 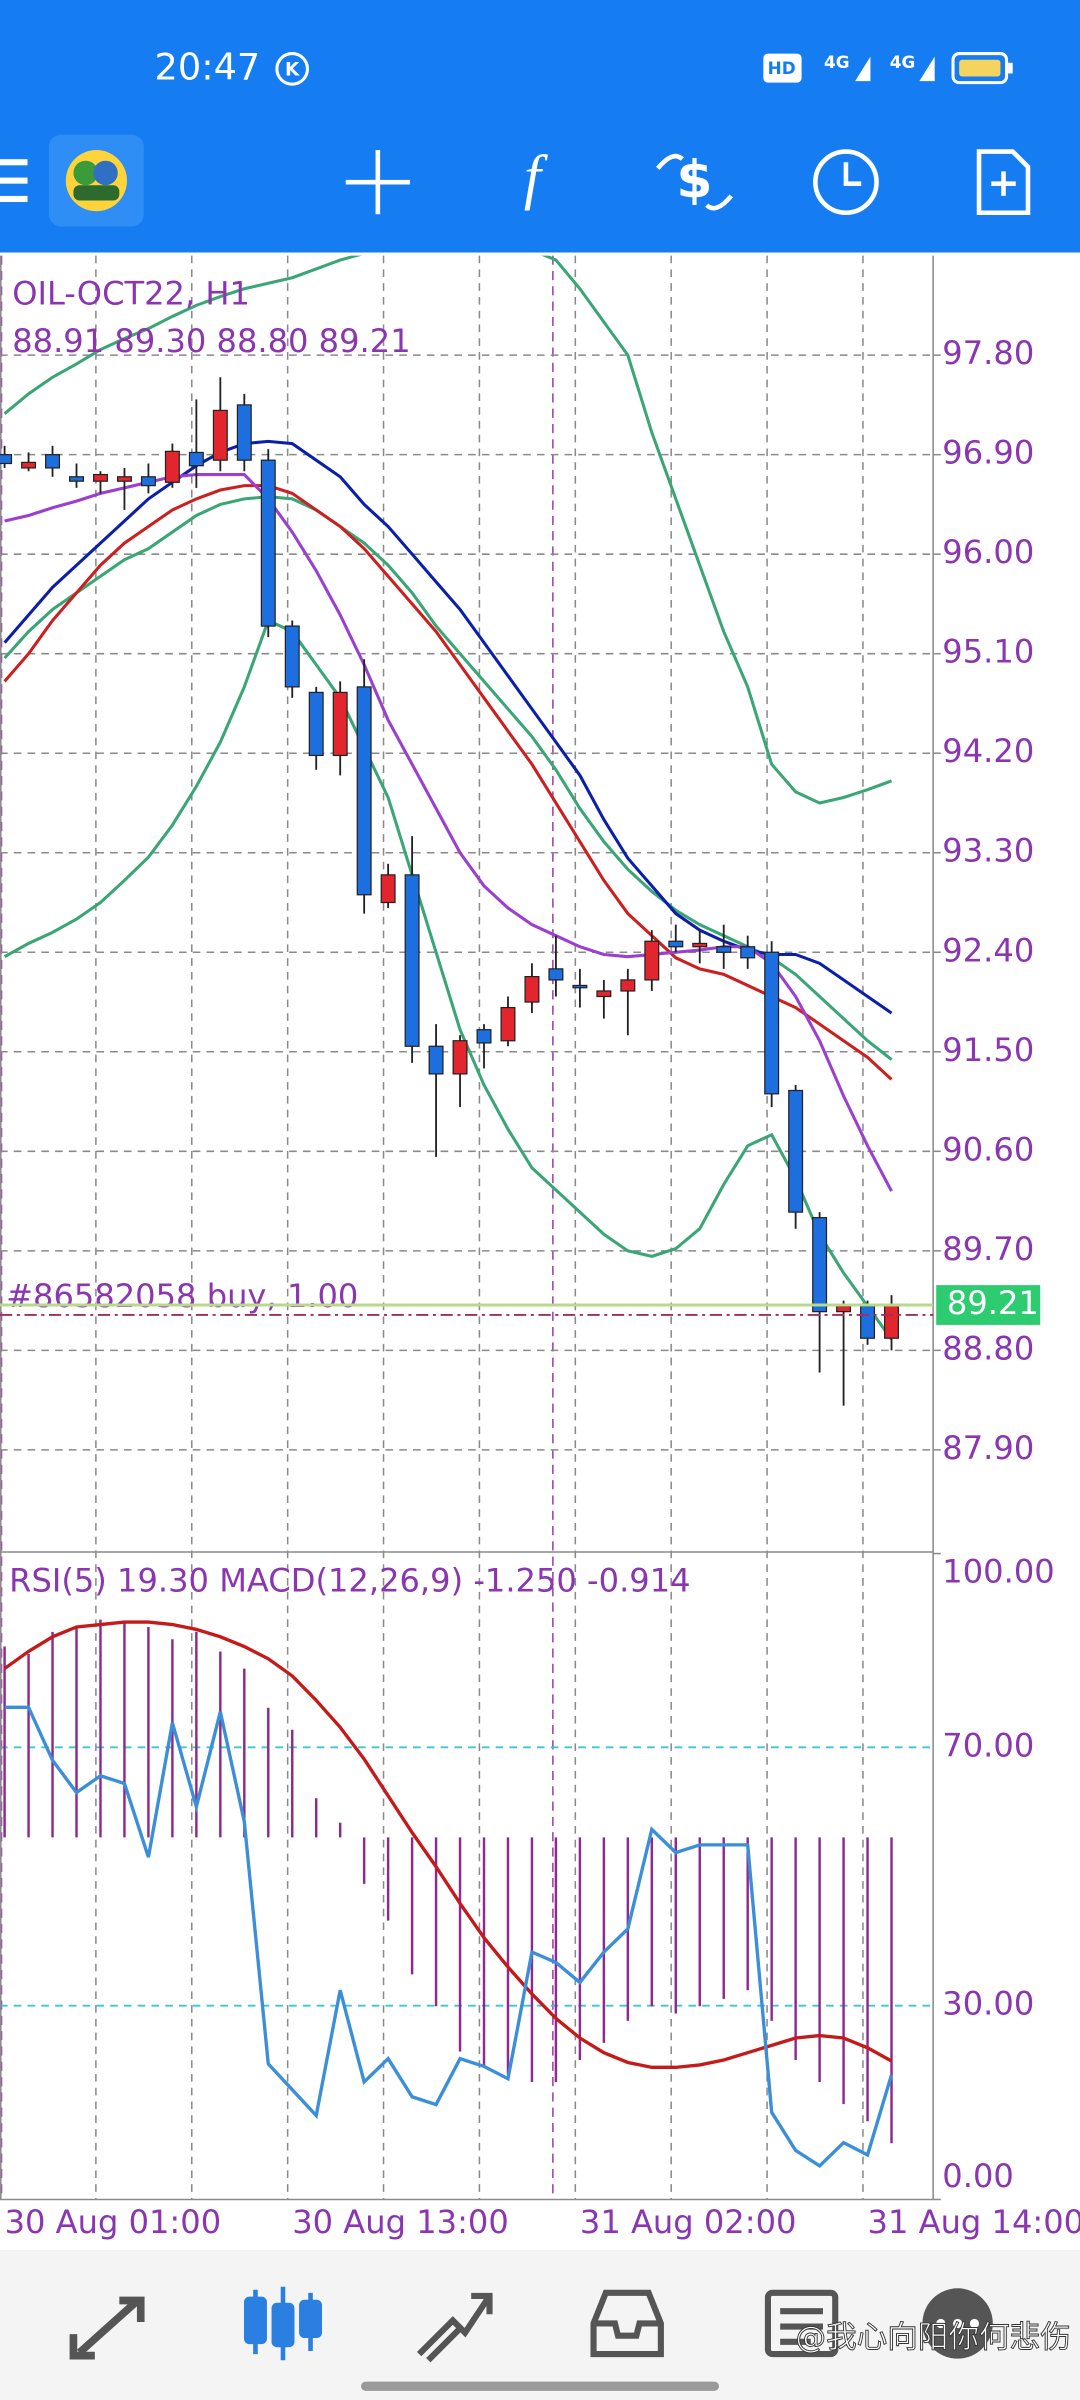 I want to click on bid-label-box, so click(x=988, y=1305).